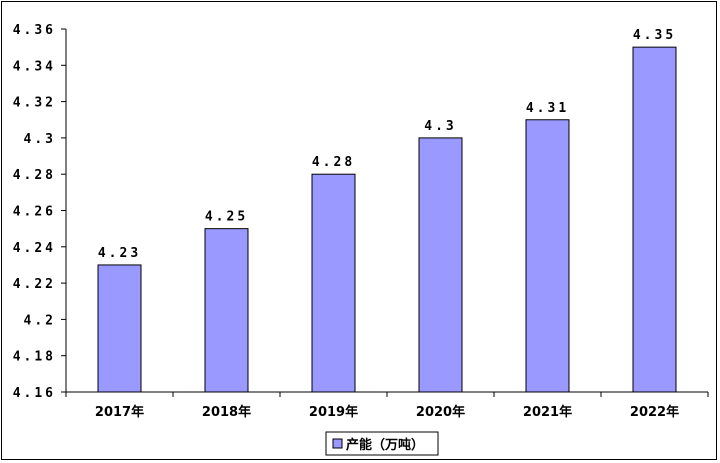  What do you see at coordinates (654, 412) in the screenshot?
I see `x-tick-label: 2022年` at bounding box center [654, 412].